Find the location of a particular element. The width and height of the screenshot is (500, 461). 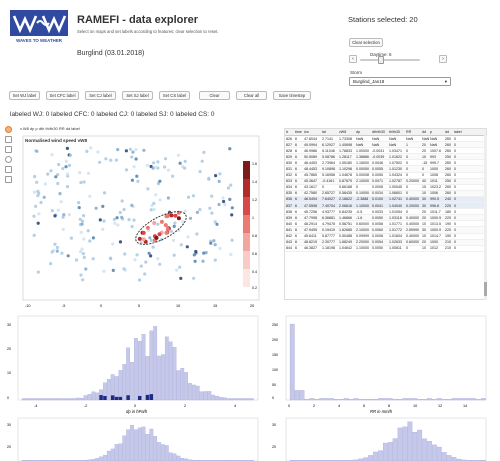

set-cj-label-button: Set CJ label is located at coordinates (100, 95).